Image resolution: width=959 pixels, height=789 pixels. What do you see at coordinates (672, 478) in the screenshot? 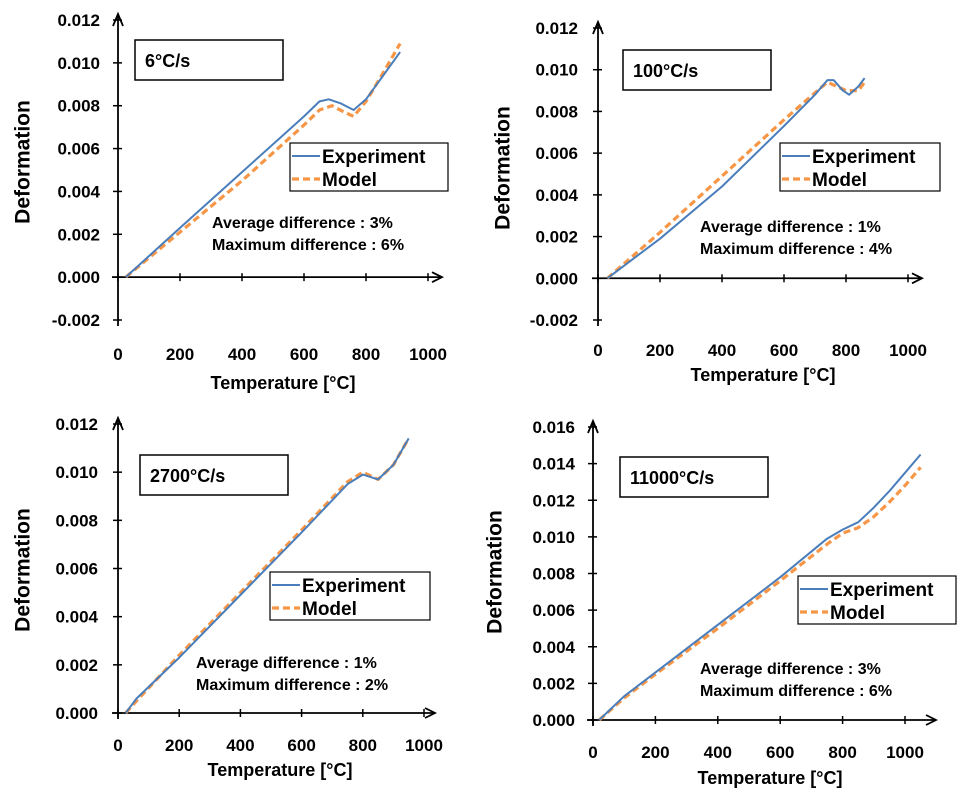
I see `heating-rate-label: 11000°C/s` at bounding box center [672, 478].